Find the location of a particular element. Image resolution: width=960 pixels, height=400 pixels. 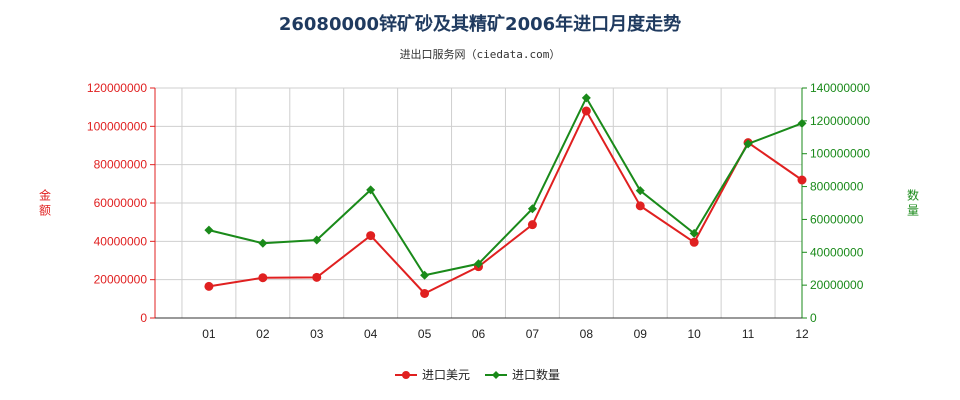

tick-label-right: 140000000 is located at coordinates (840, 88).